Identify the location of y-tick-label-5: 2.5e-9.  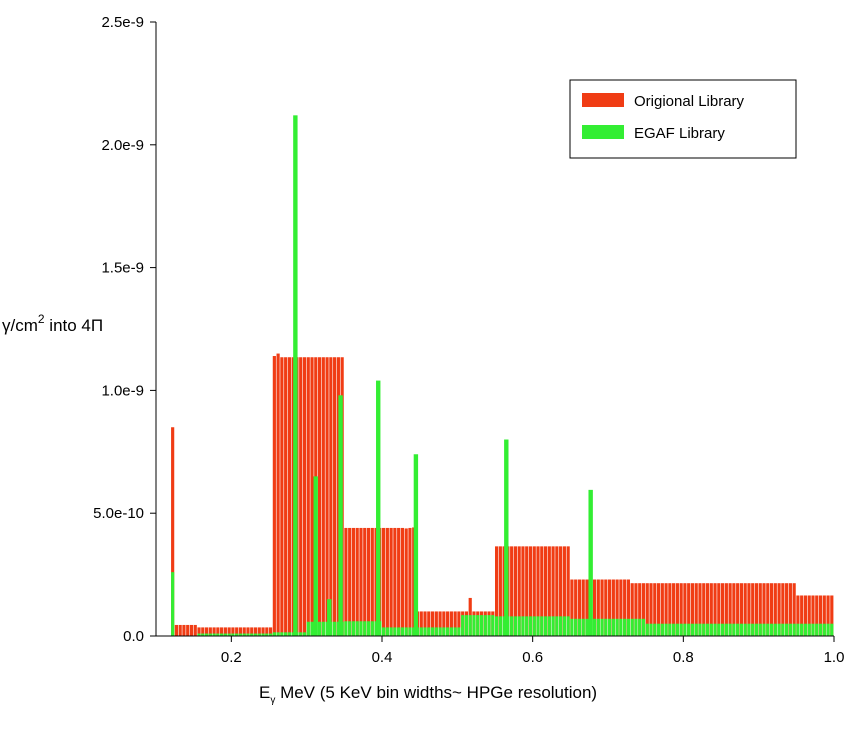
(122, 22).